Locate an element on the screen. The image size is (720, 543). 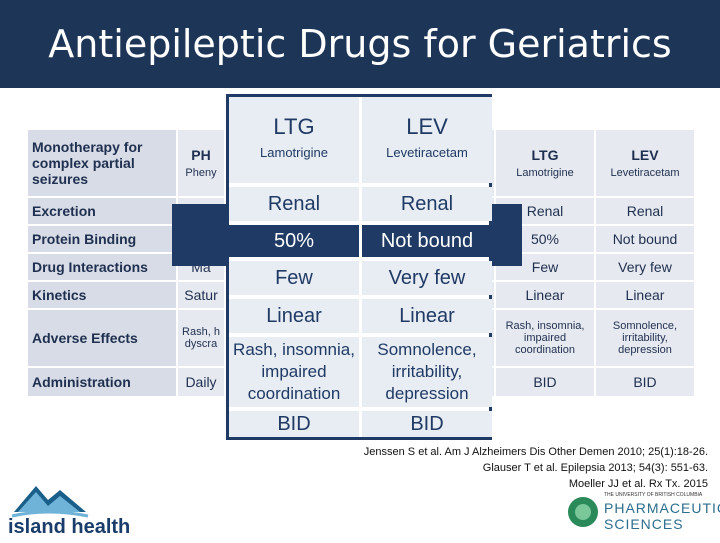
ltg-kinetics: Linear is located at coordinates (545, 295).